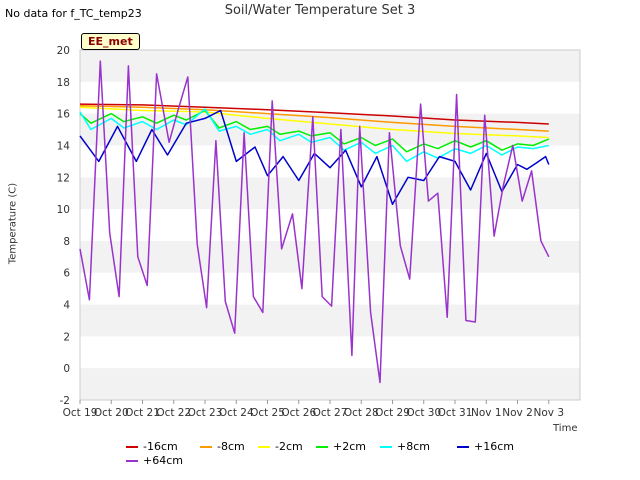  Describe the element at coordinates (73, 13) in the screenshot. I see `no-data-message: No data for f_TC_temp23` at that location.